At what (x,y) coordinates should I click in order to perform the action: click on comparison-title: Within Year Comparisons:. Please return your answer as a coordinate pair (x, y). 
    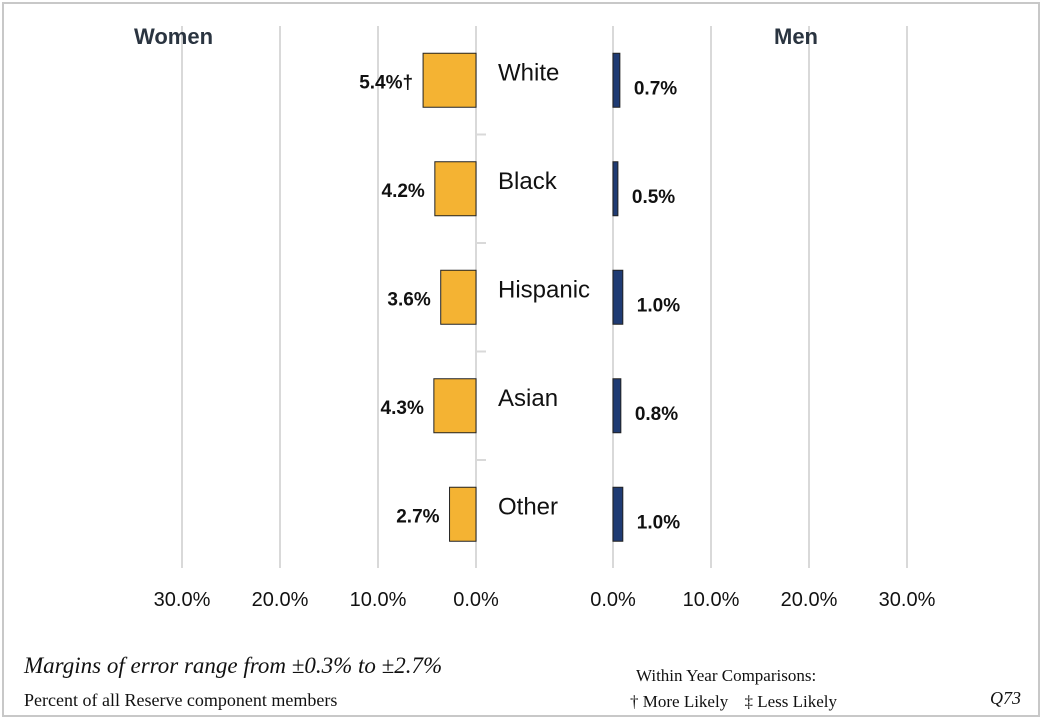
    Looking at the image, I should click on (726, 675).